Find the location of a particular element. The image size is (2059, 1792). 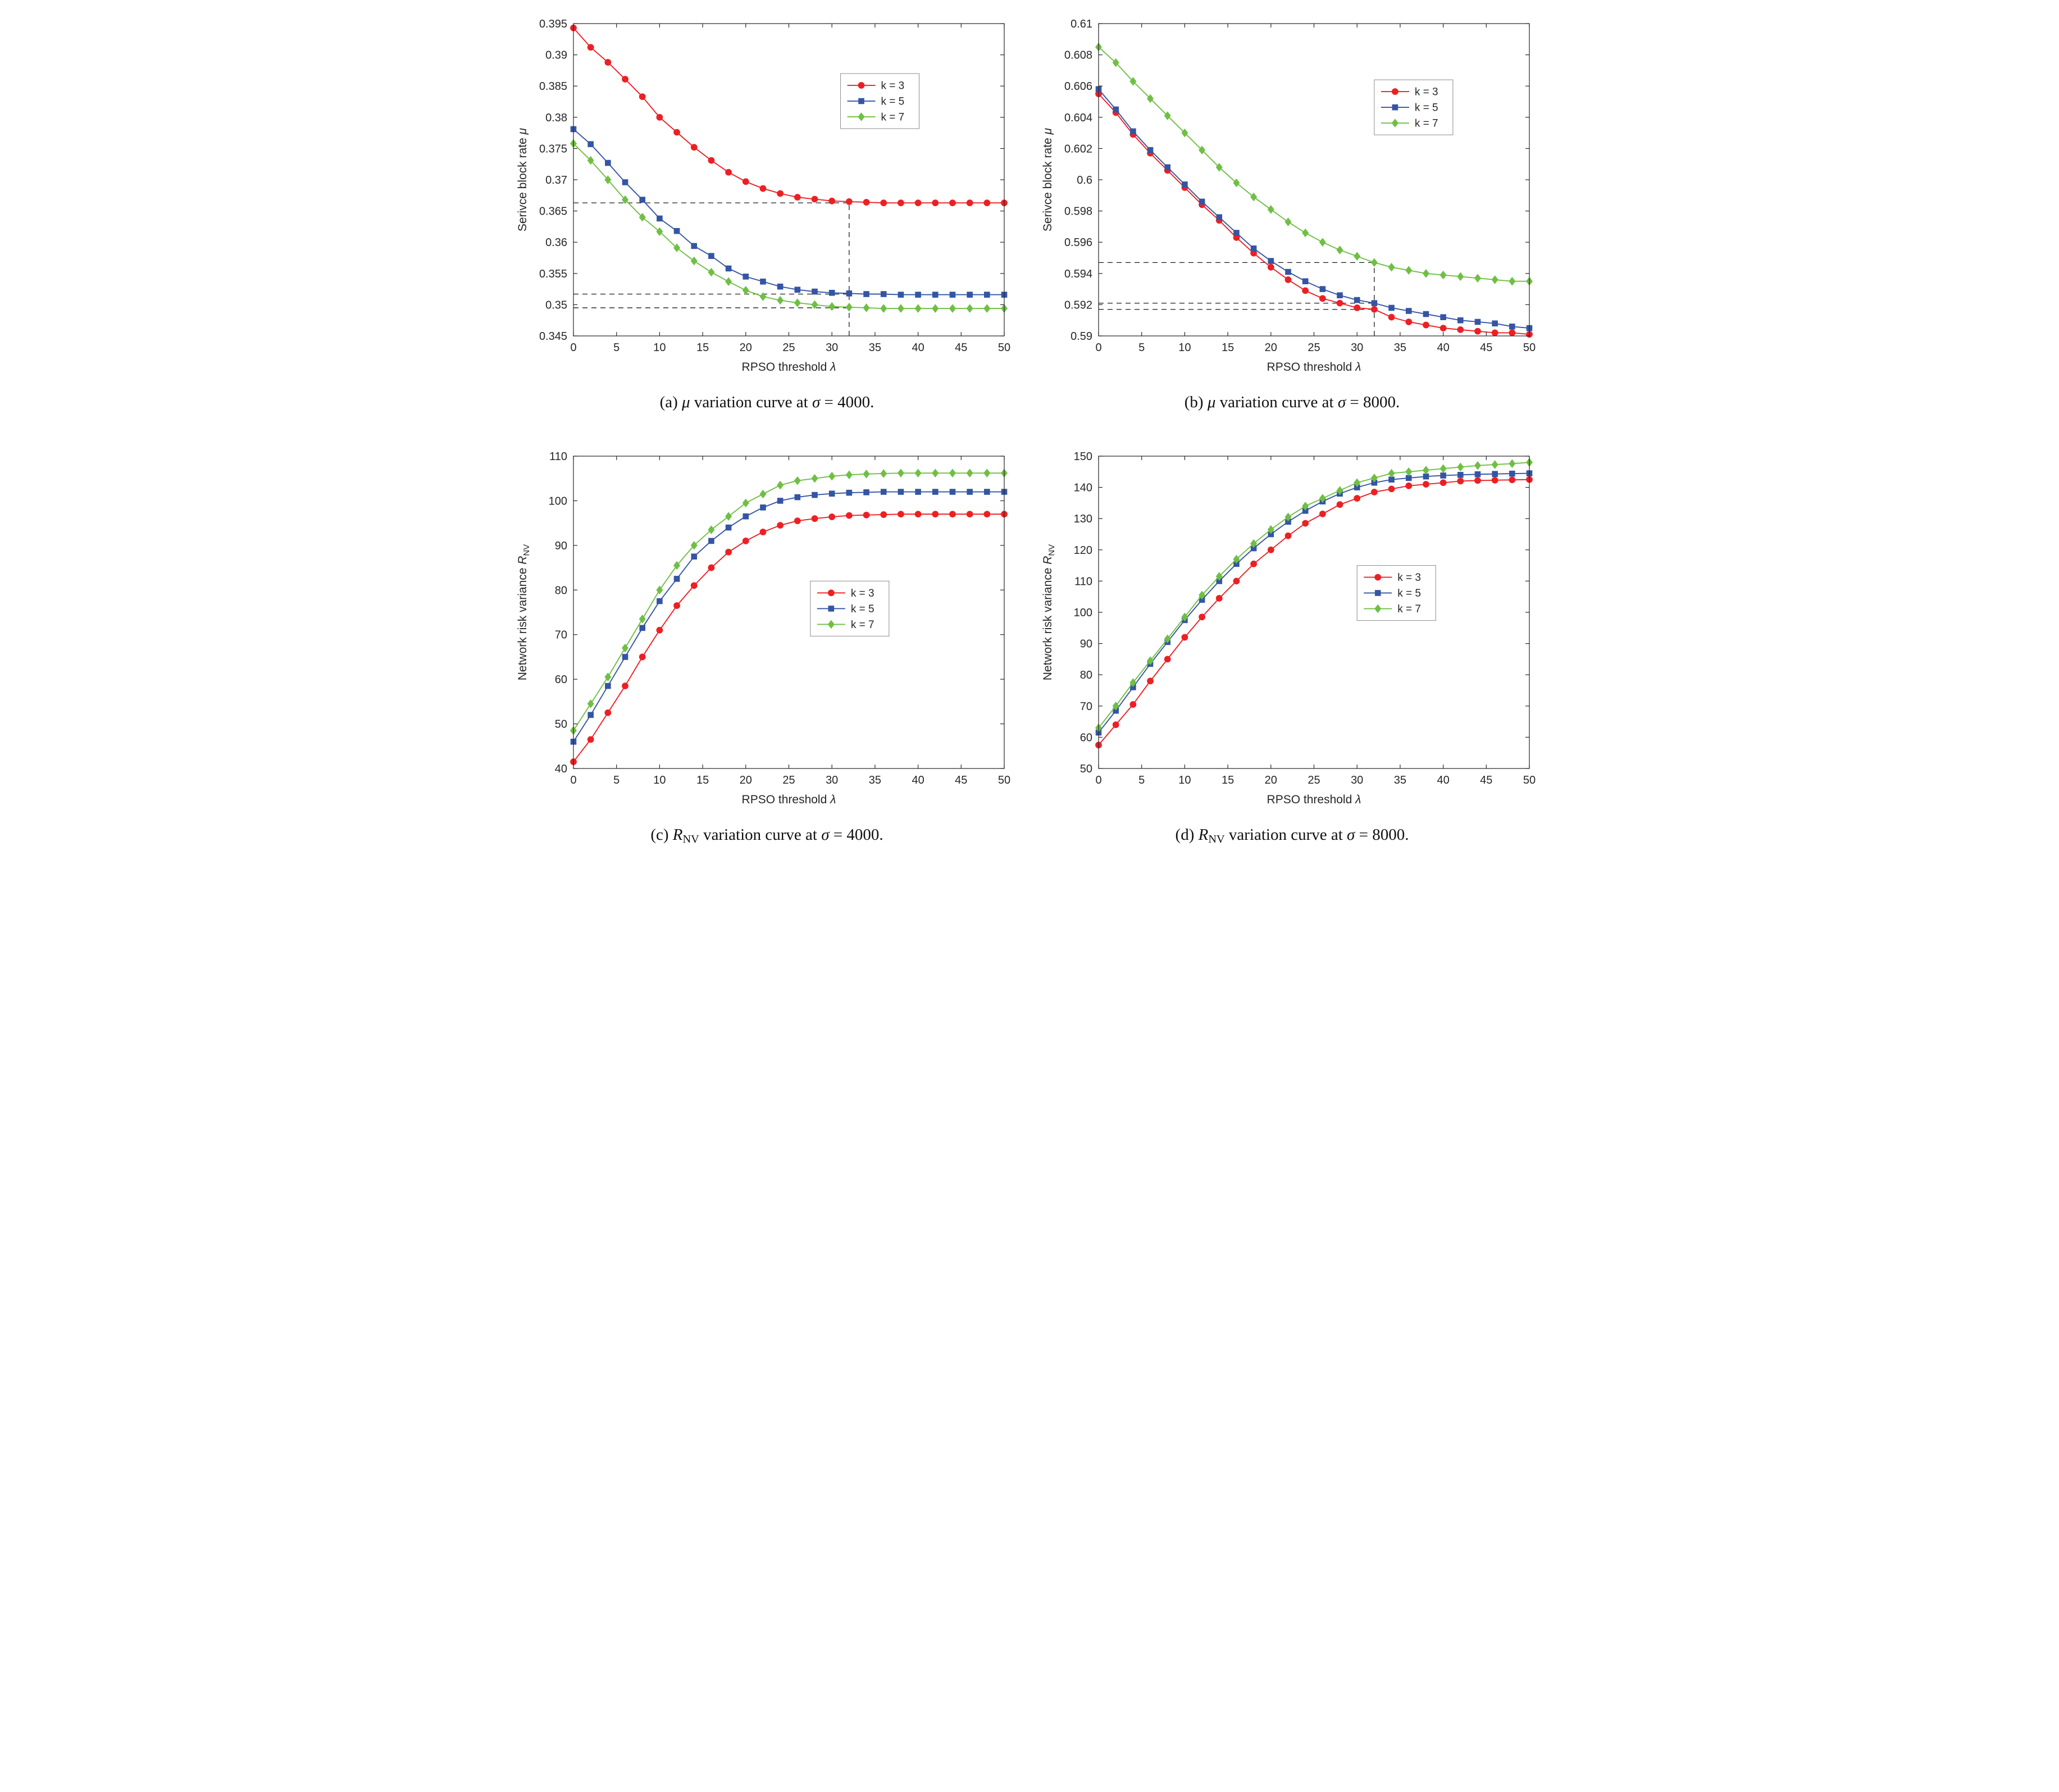

svg-text: 0.606 is located at coordinates (1078, 87).